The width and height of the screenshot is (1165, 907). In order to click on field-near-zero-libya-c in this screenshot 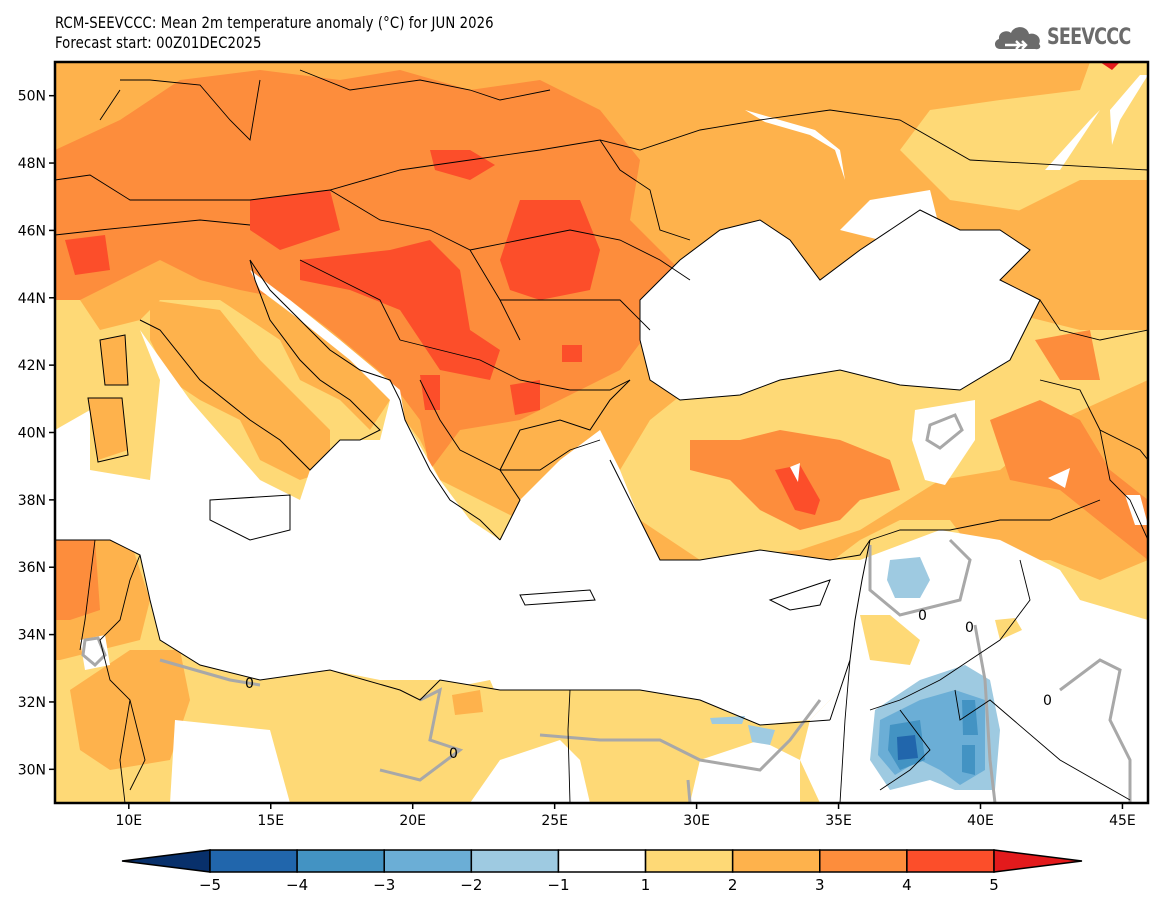, I will do `click(230, 761)`.